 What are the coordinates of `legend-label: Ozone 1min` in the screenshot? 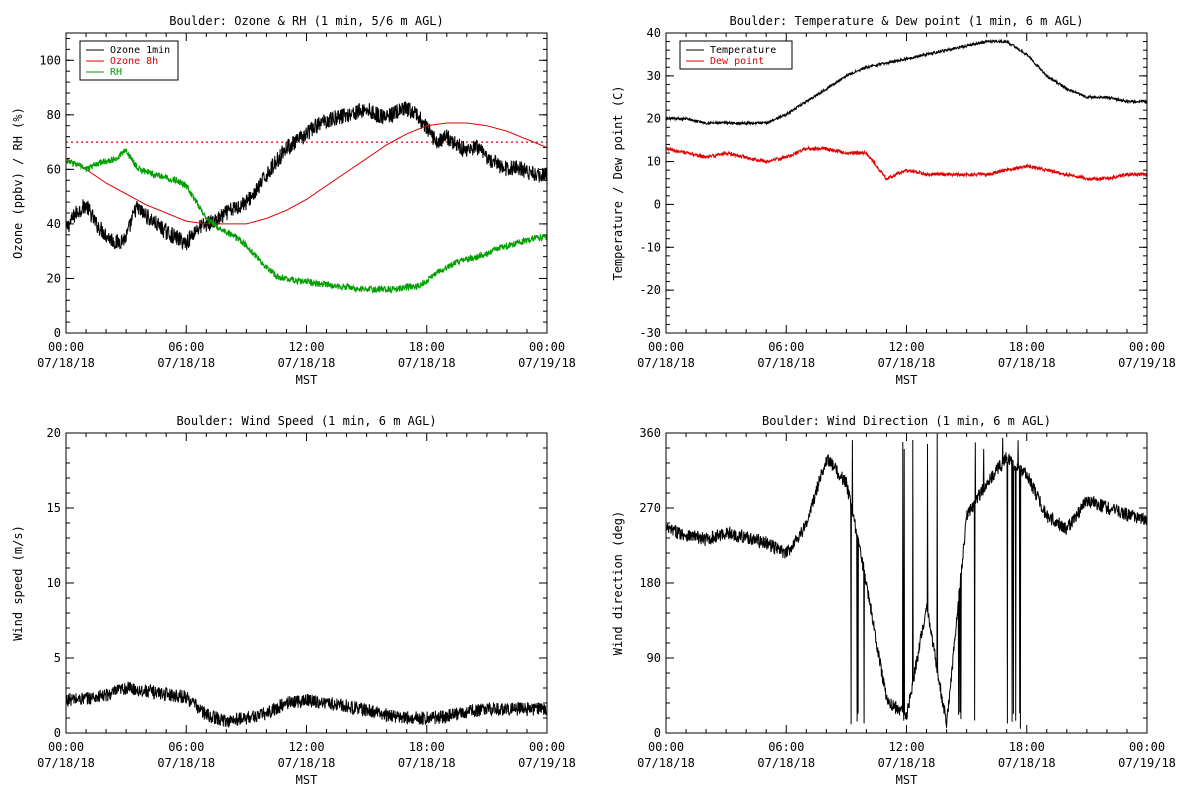 It's located at (140, 50).